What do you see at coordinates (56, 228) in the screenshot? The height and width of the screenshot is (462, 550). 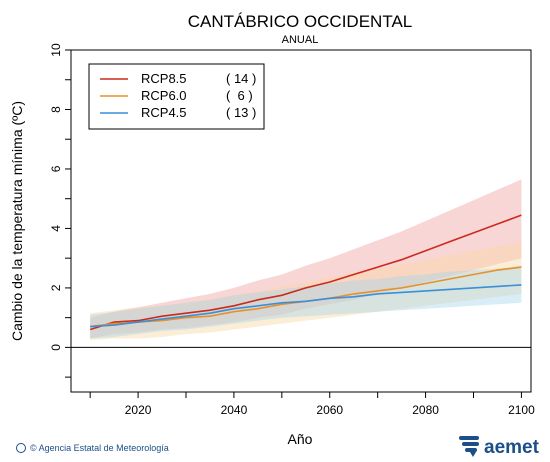 I see `y-tick-label: 4` at bounding box center [56, 228].